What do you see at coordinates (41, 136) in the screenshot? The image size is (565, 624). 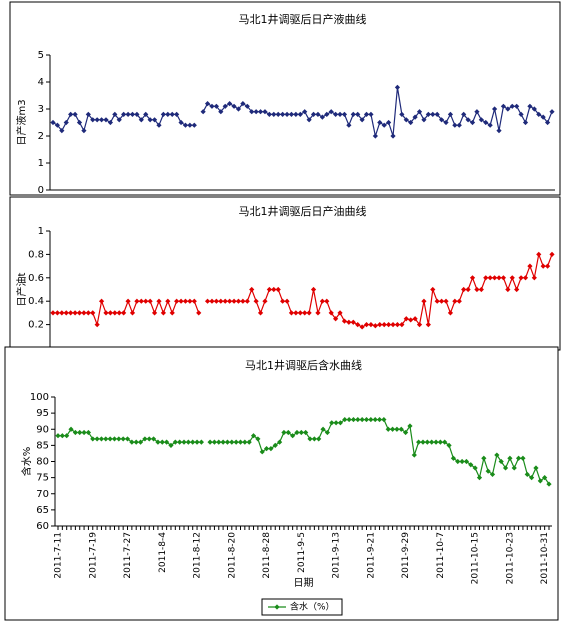 I see `y-tick-label: 2` at bounding box center [41, 136].